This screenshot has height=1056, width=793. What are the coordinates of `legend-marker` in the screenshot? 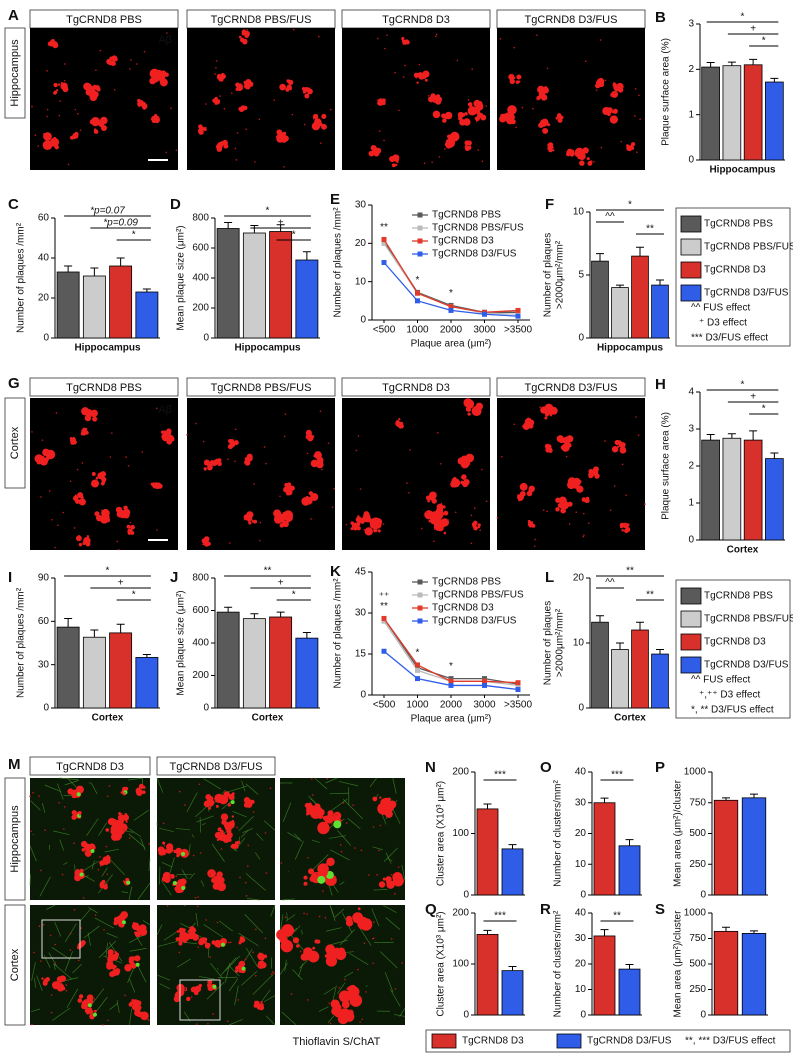 It's located at (420, 241).